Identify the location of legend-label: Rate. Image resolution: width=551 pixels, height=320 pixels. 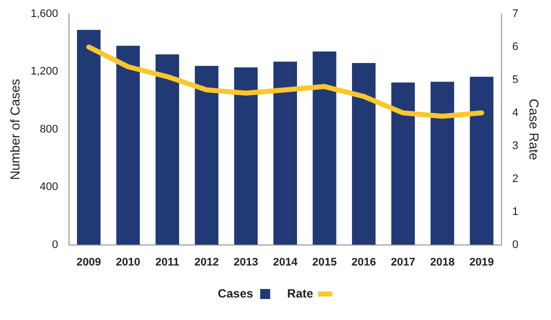
(300, 293).